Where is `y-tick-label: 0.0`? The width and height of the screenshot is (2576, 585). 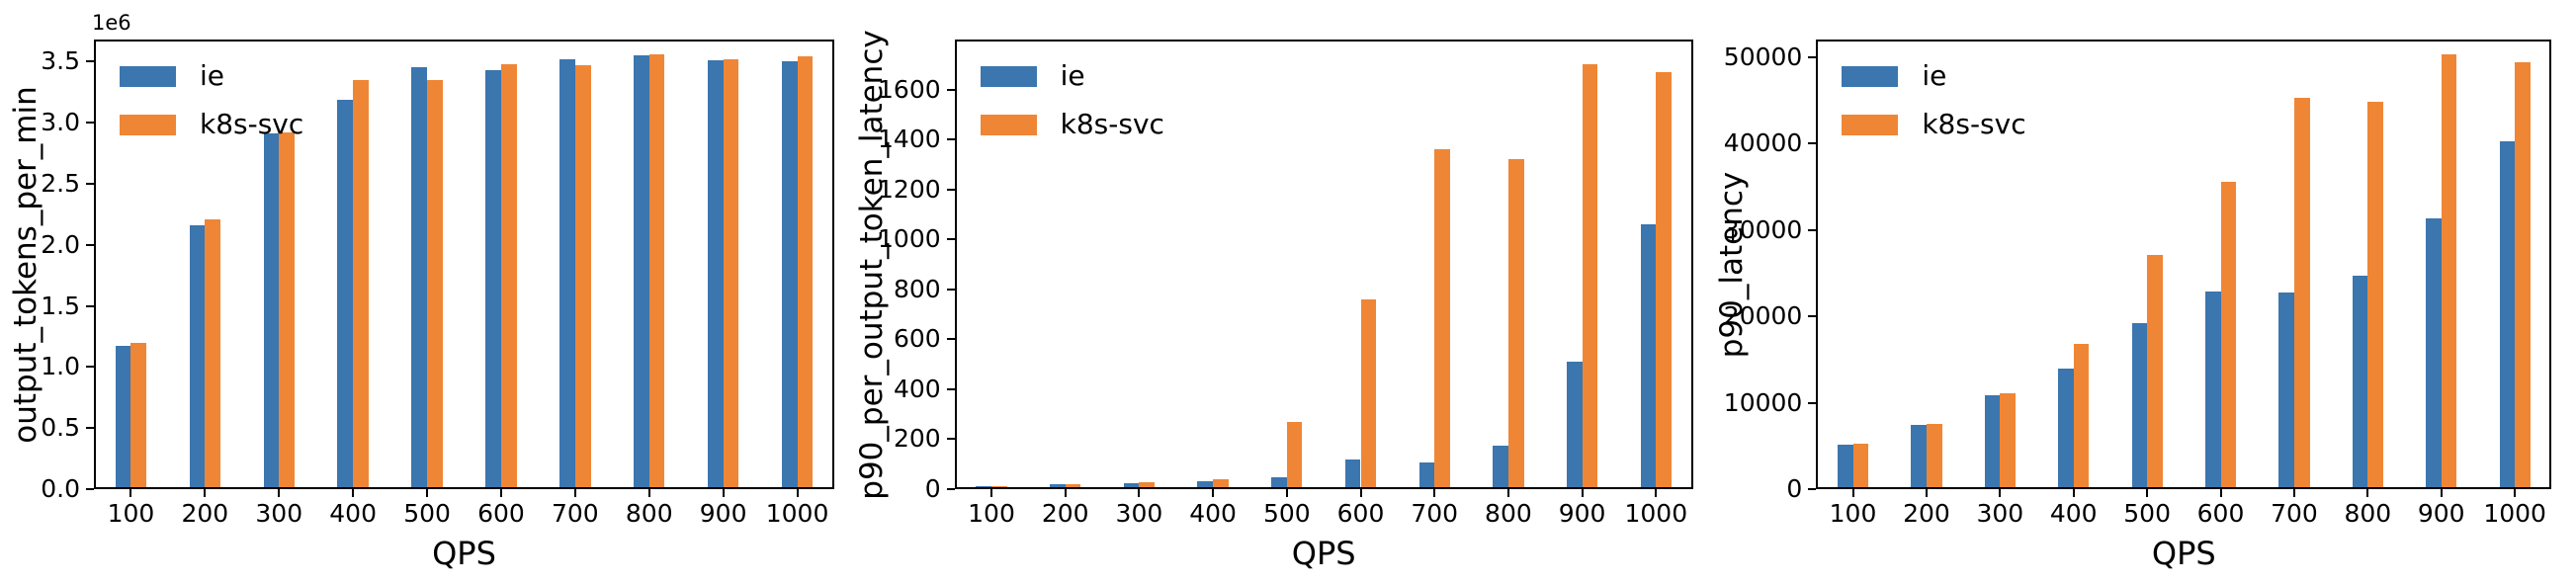 y-tick-label: 0.0 is located at coordinates (60, 488).